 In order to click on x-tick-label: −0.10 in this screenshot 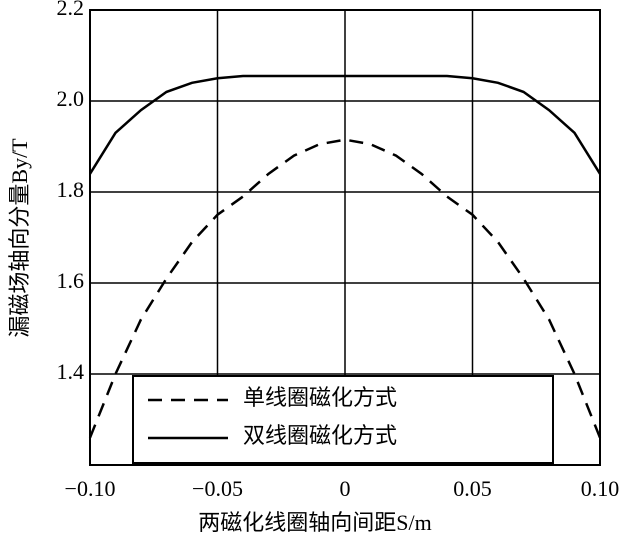, I will do `click(90, 488)`.